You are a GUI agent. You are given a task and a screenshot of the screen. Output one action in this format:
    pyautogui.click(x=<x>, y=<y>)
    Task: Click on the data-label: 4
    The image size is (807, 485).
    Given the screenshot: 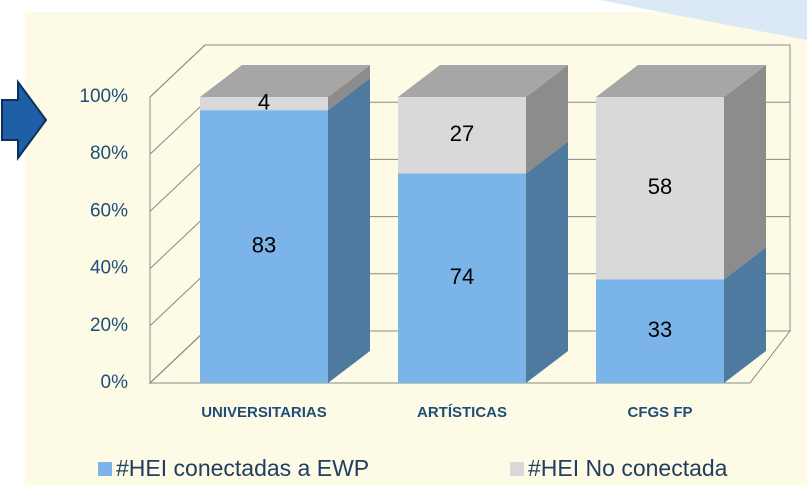 What is the action you would take?
    pyautogui.click(x=264, y=101)
    